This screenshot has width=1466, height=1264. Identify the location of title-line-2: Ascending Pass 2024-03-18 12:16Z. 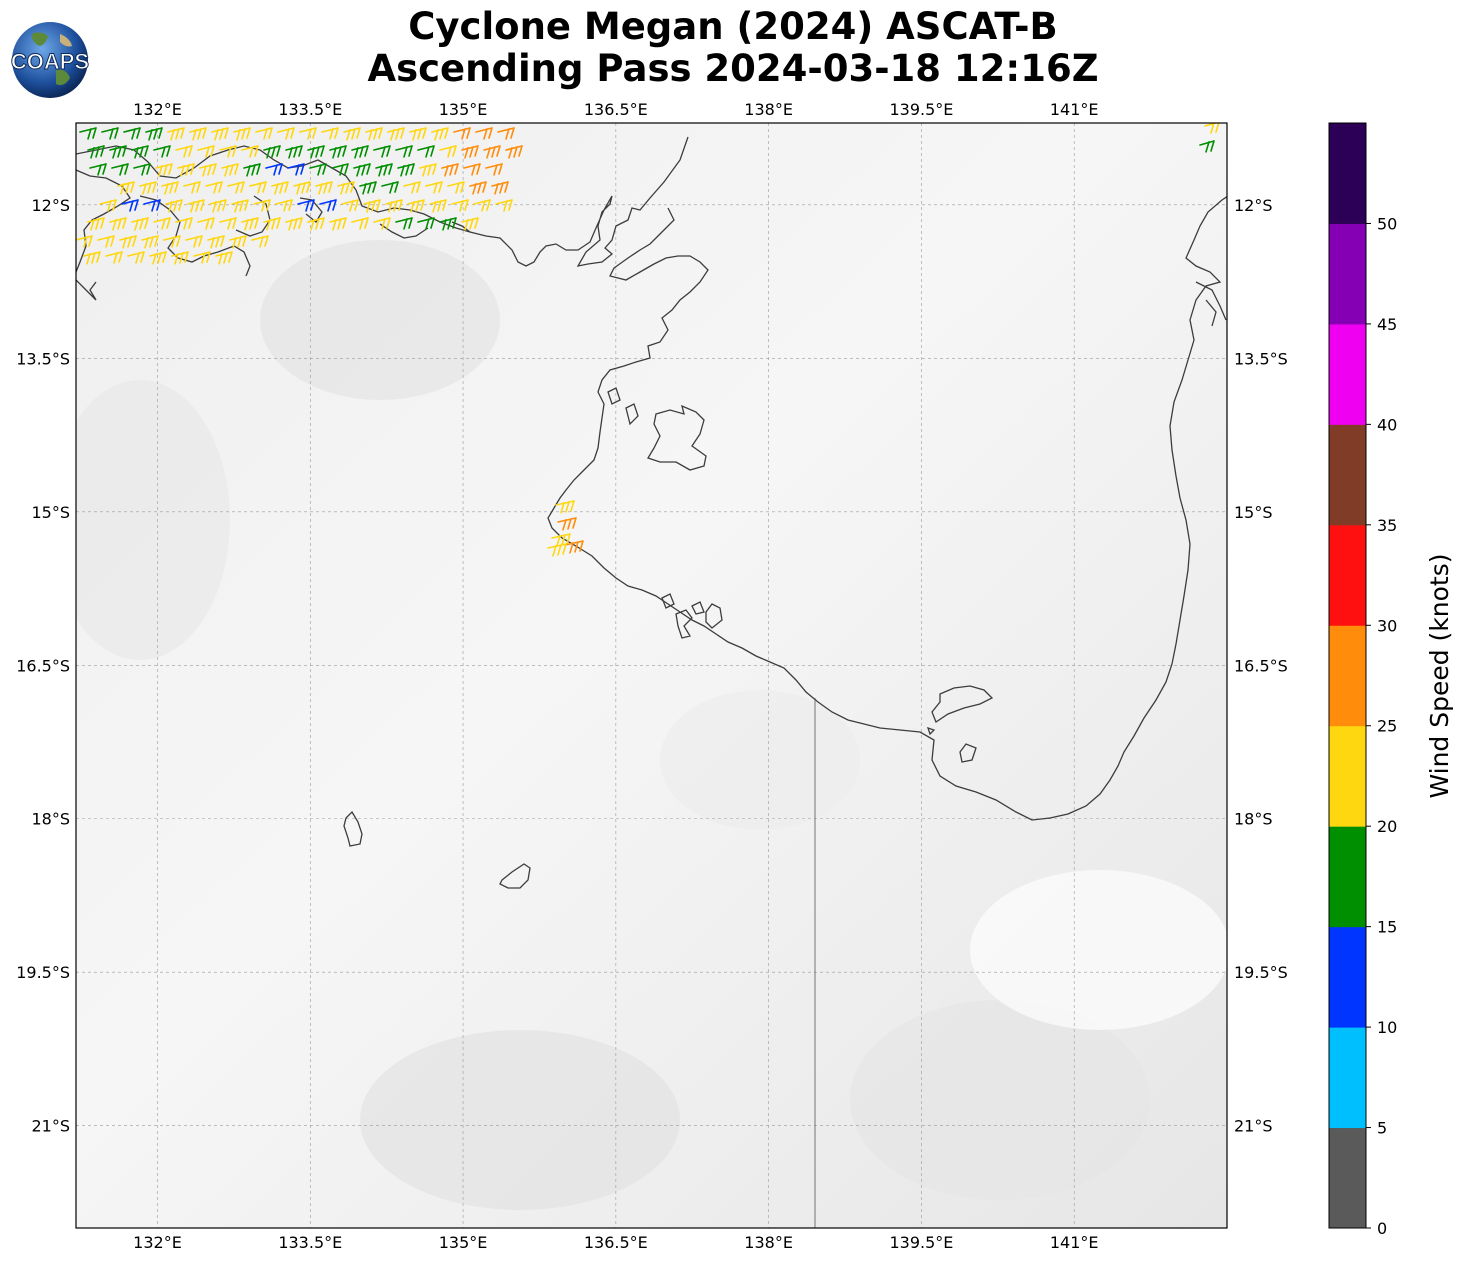
(733, 68).